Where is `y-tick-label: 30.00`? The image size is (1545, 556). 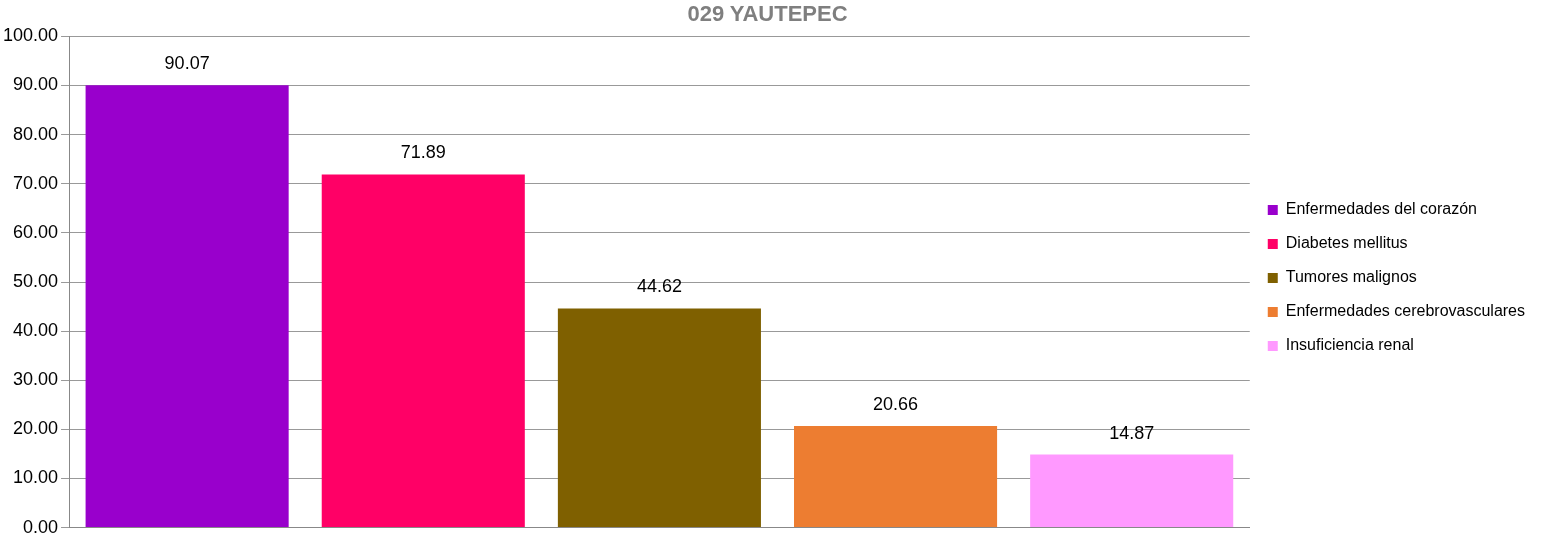
y-tick-label: 30.00 is located at coordinates (36, 379).